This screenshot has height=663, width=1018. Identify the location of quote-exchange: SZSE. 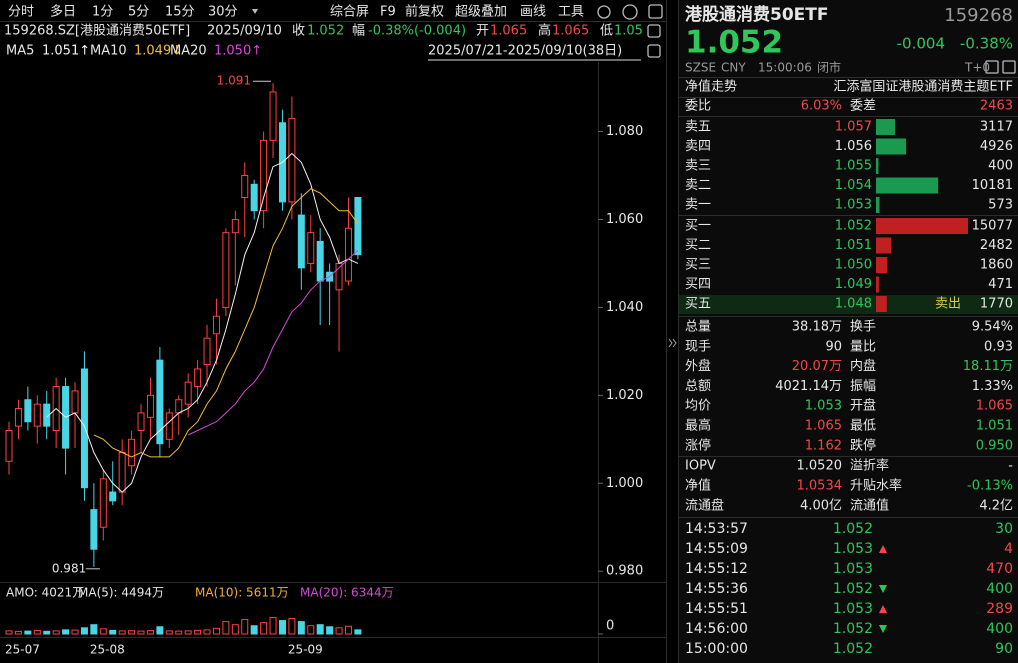
(700, 68).